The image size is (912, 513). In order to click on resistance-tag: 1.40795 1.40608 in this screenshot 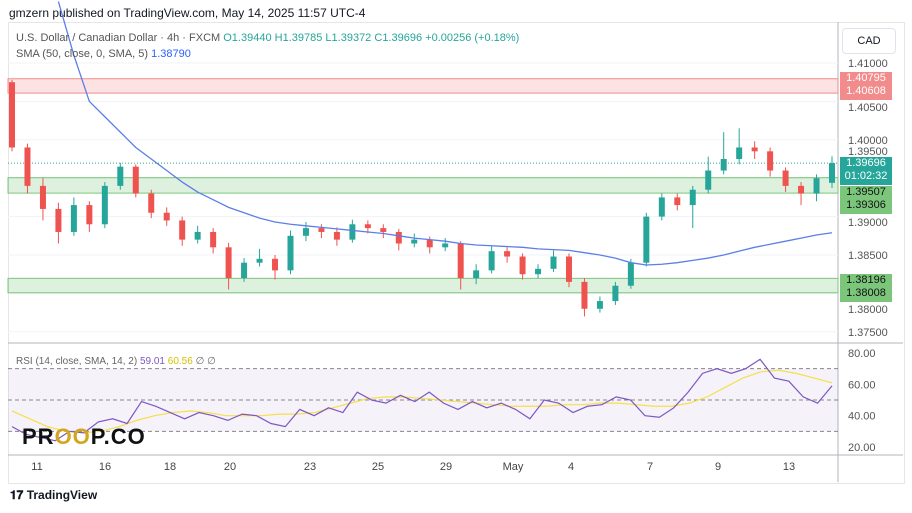, I will do `click(866, 86)`.